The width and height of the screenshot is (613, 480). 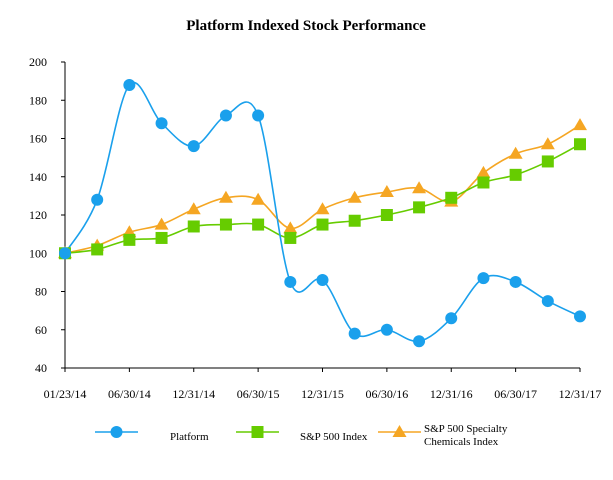 What do you see at coordinates (334, 437) in the screenshot?
I see `legend-label: S&P 500 Index` at bounding box center [334, 437].